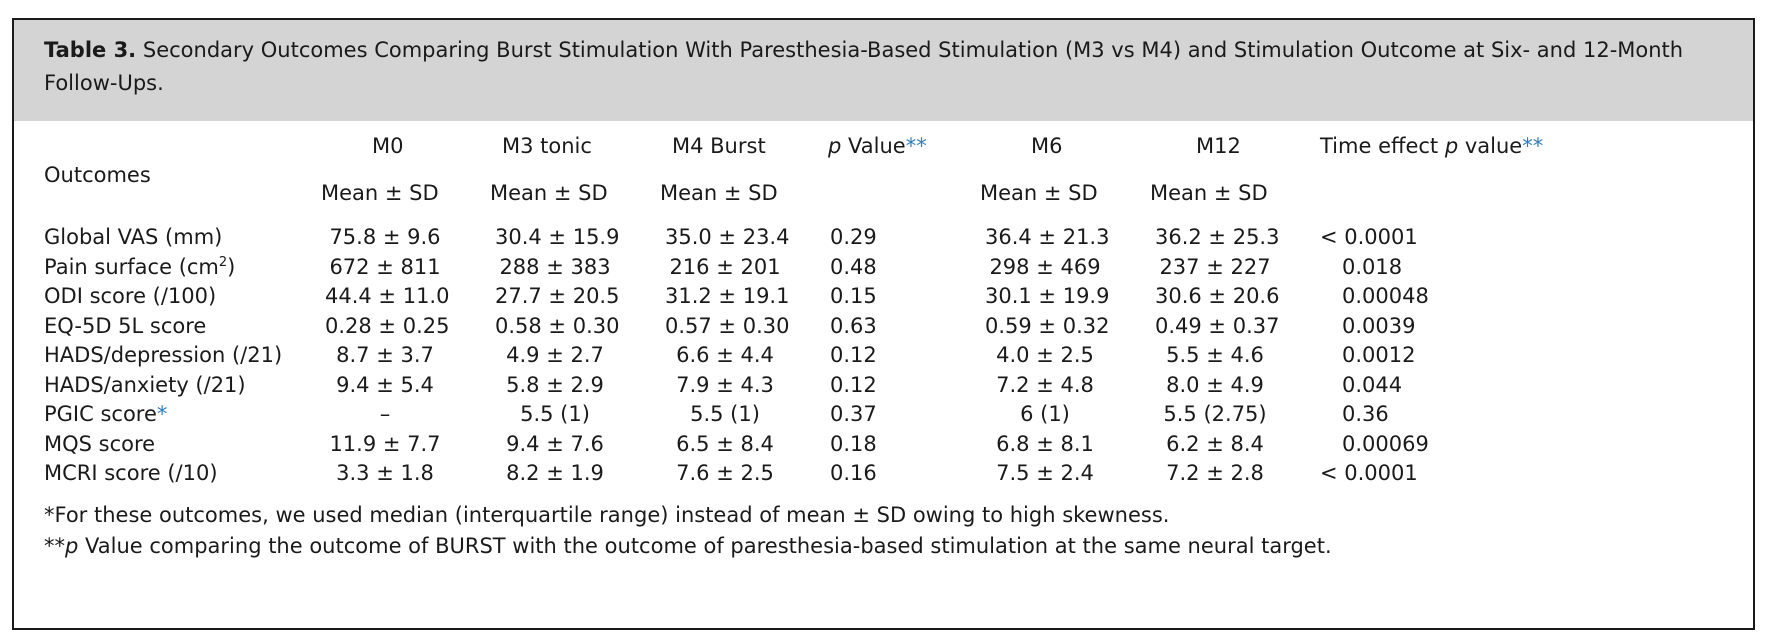  I want to click on col-header-time-effect: Time effect p value**, so click(1431, 146).